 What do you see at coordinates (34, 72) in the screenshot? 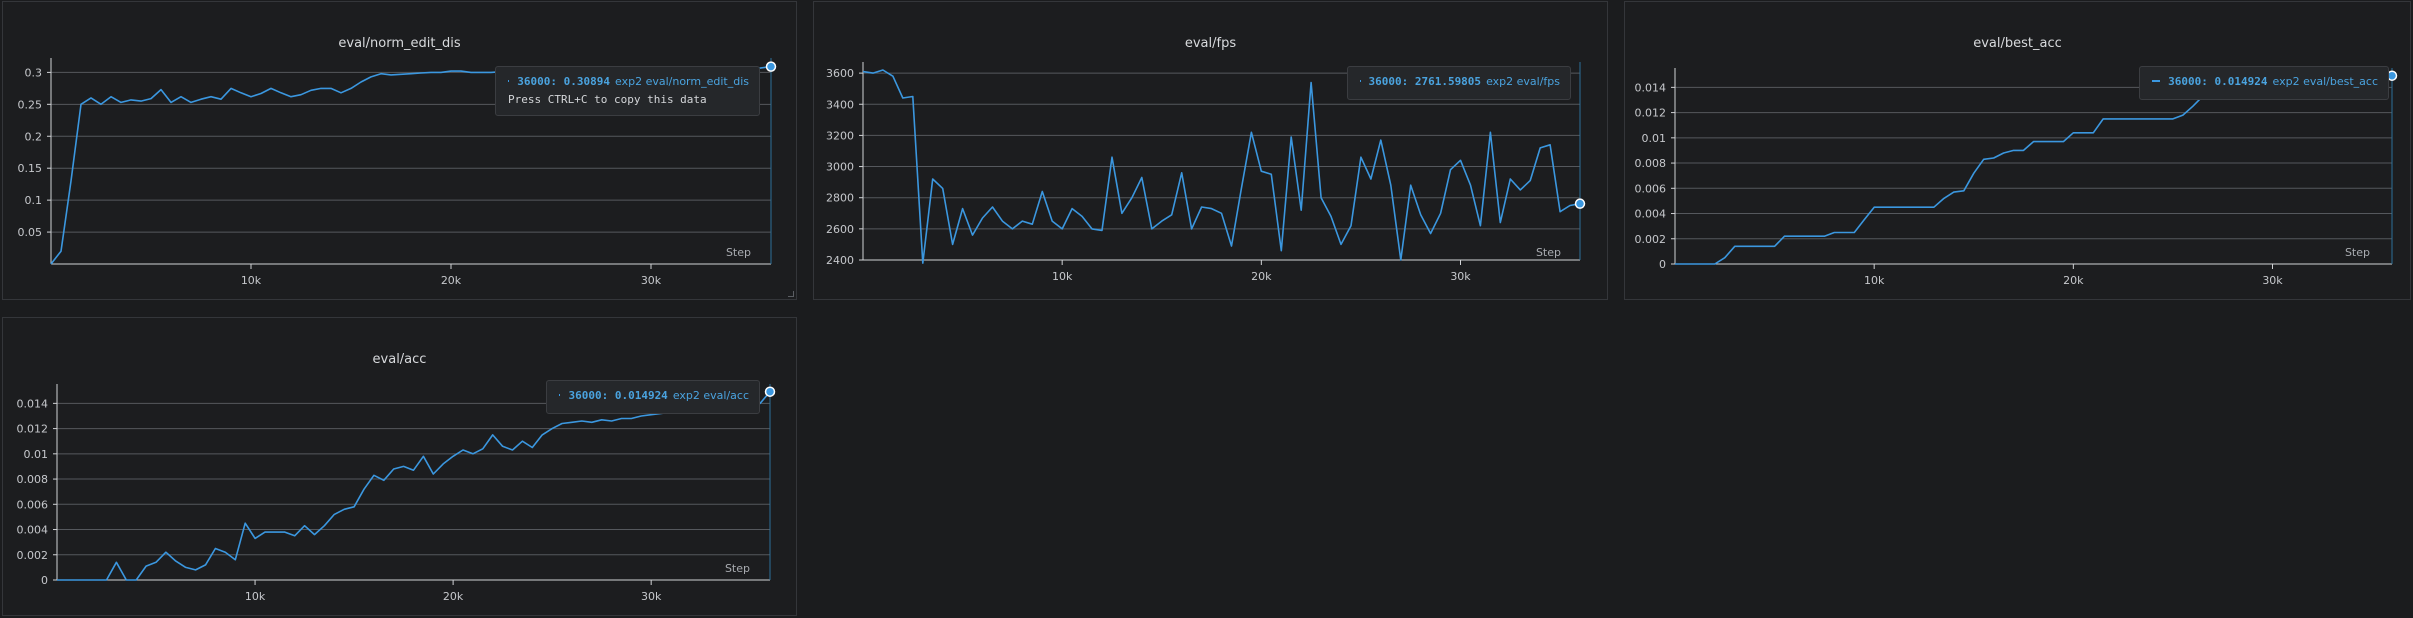
I see `y-tick-label: 0.3` at bounding box center [34, 72].